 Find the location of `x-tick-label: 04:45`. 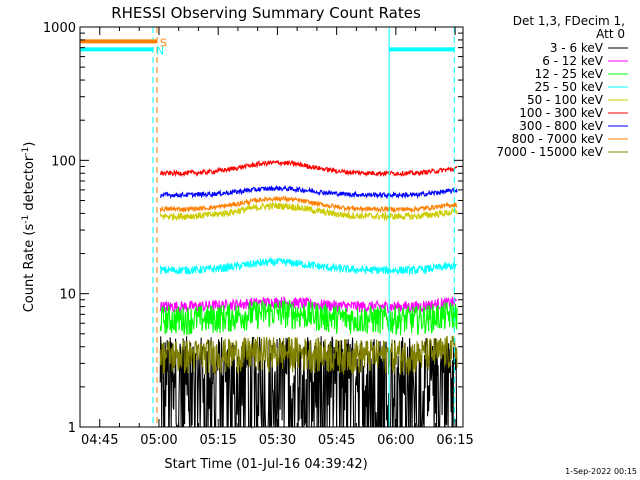

x-tick-label: 04:45 is located at coordinates (99, 440).